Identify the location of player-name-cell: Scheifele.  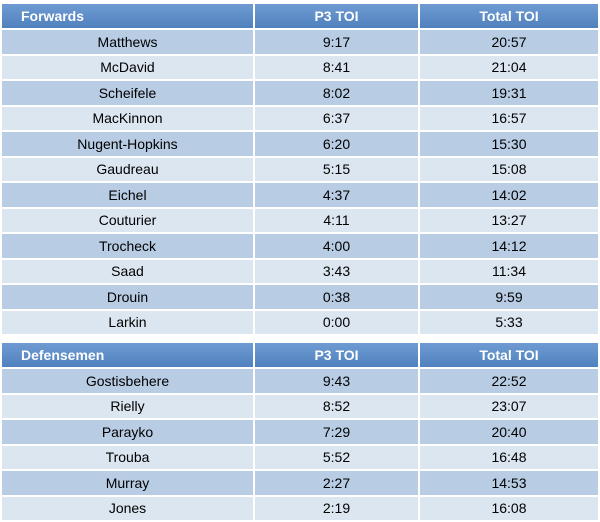
(127, 93).